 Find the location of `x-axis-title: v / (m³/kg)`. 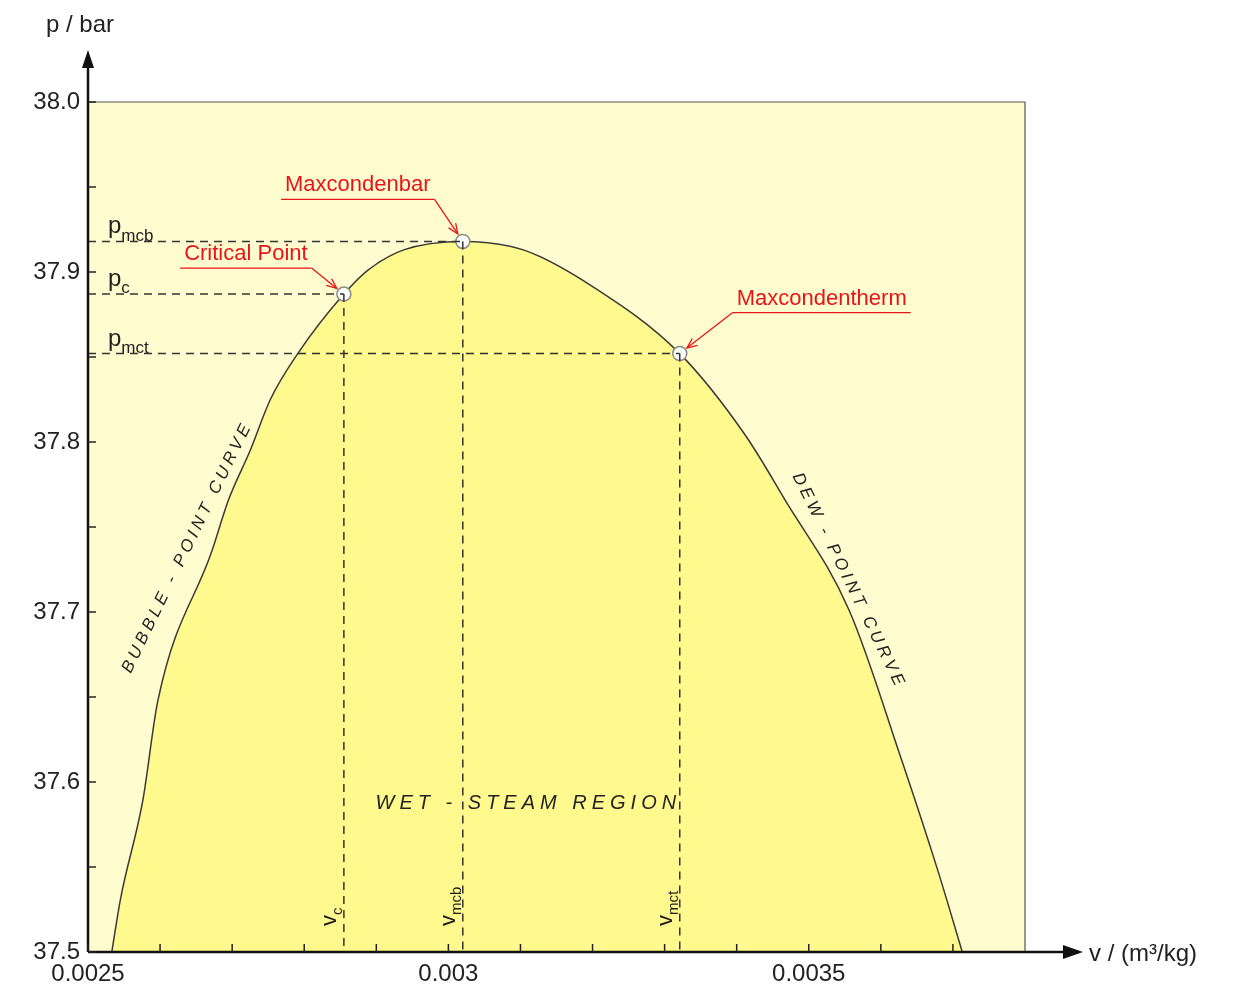

x-axis-title: v / (m³/kg) is located at coordinates (1143, 952).